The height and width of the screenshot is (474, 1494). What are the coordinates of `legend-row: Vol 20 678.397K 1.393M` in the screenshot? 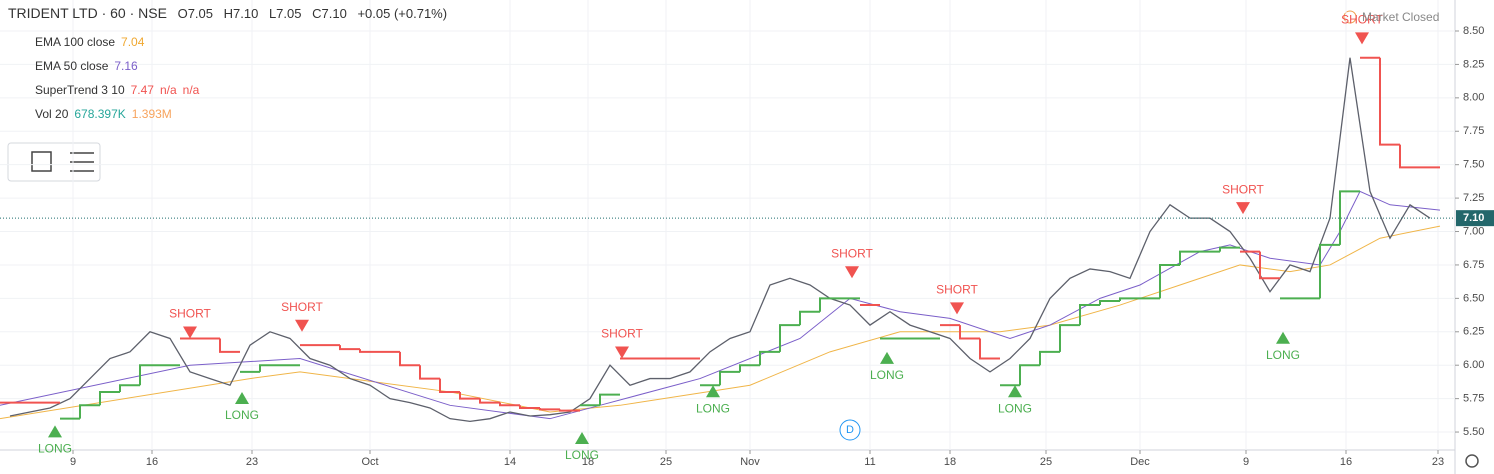 It's located at (106, 114).